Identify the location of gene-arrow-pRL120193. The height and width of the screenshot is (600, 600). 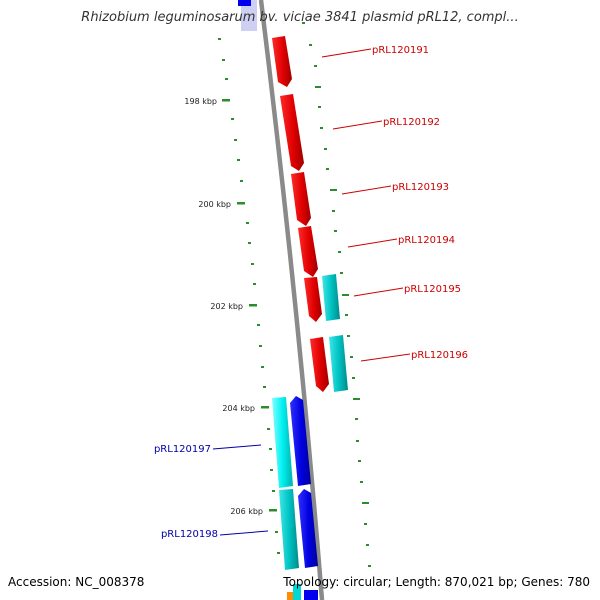
(301, 199).